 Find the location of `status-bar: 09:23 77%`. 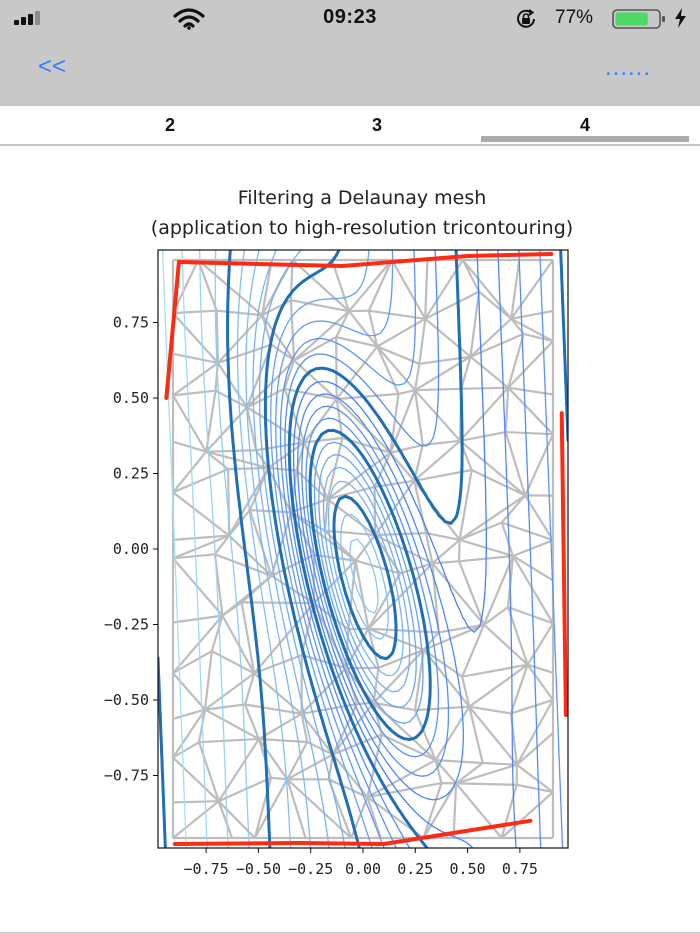

status-bar: 09:23 77% is located at coordinates (350, 18).